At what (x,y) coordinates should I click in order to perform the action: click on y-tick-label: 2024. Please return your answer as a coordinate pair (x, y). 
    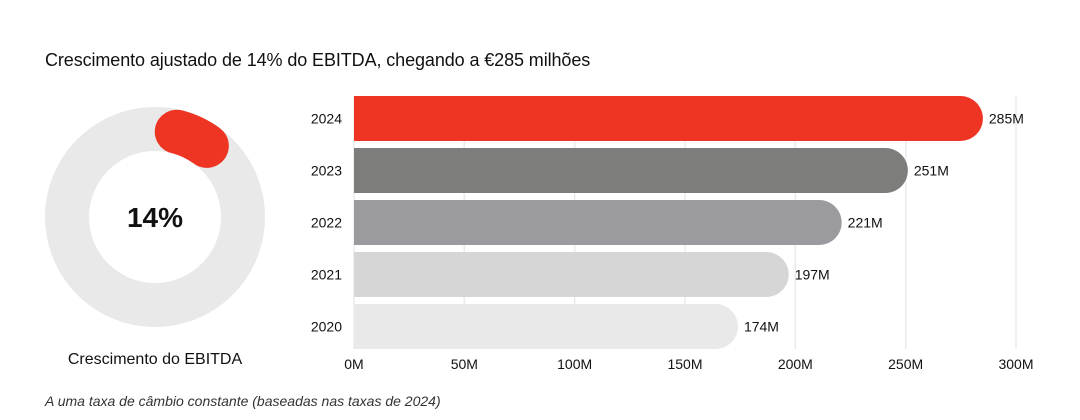
    Looking at the image, I should click on (326, 119).